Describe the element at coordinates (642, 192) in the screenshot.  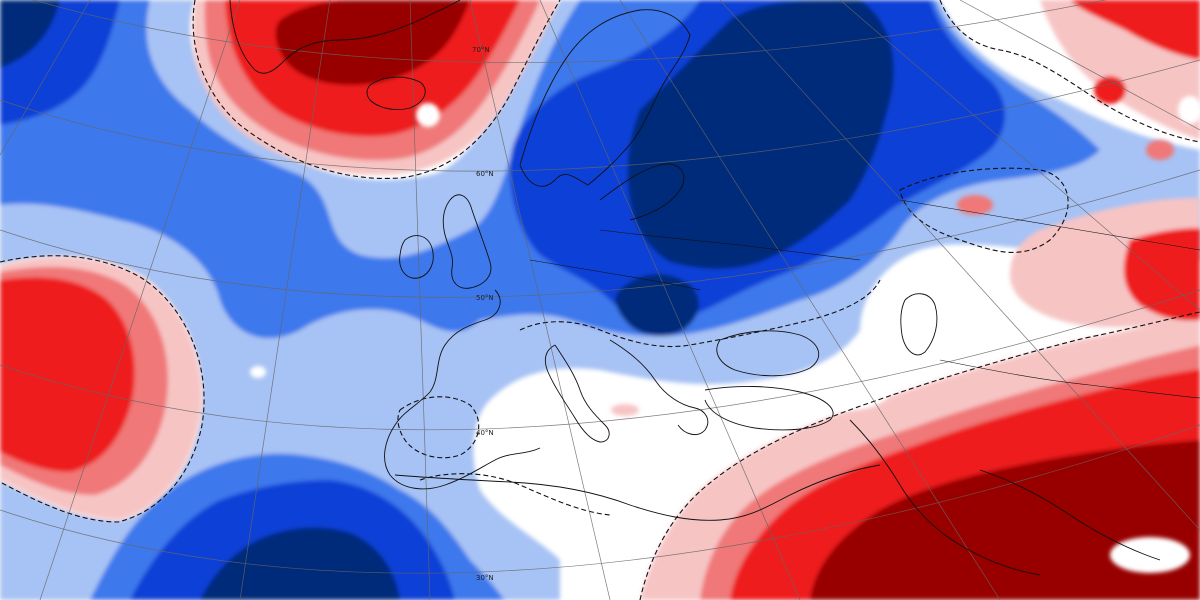
I see `coastline-baltic` at that location.